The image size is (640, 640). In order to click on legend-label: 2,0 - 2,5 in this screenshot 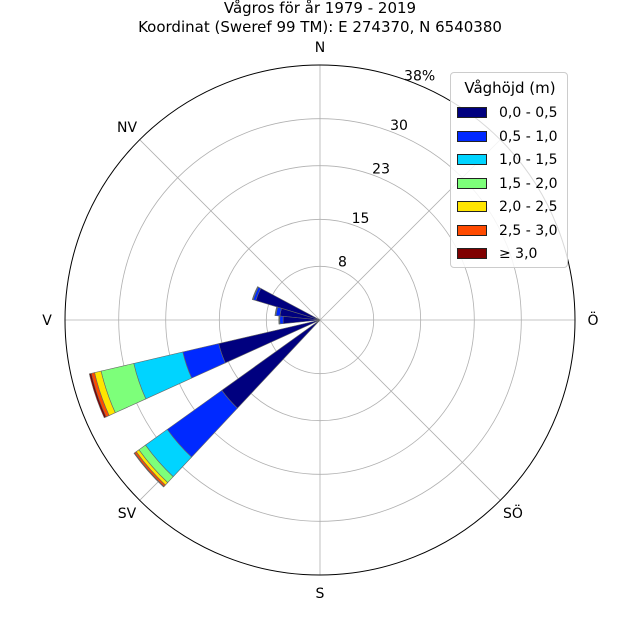, I will do `click(528, 207)`.